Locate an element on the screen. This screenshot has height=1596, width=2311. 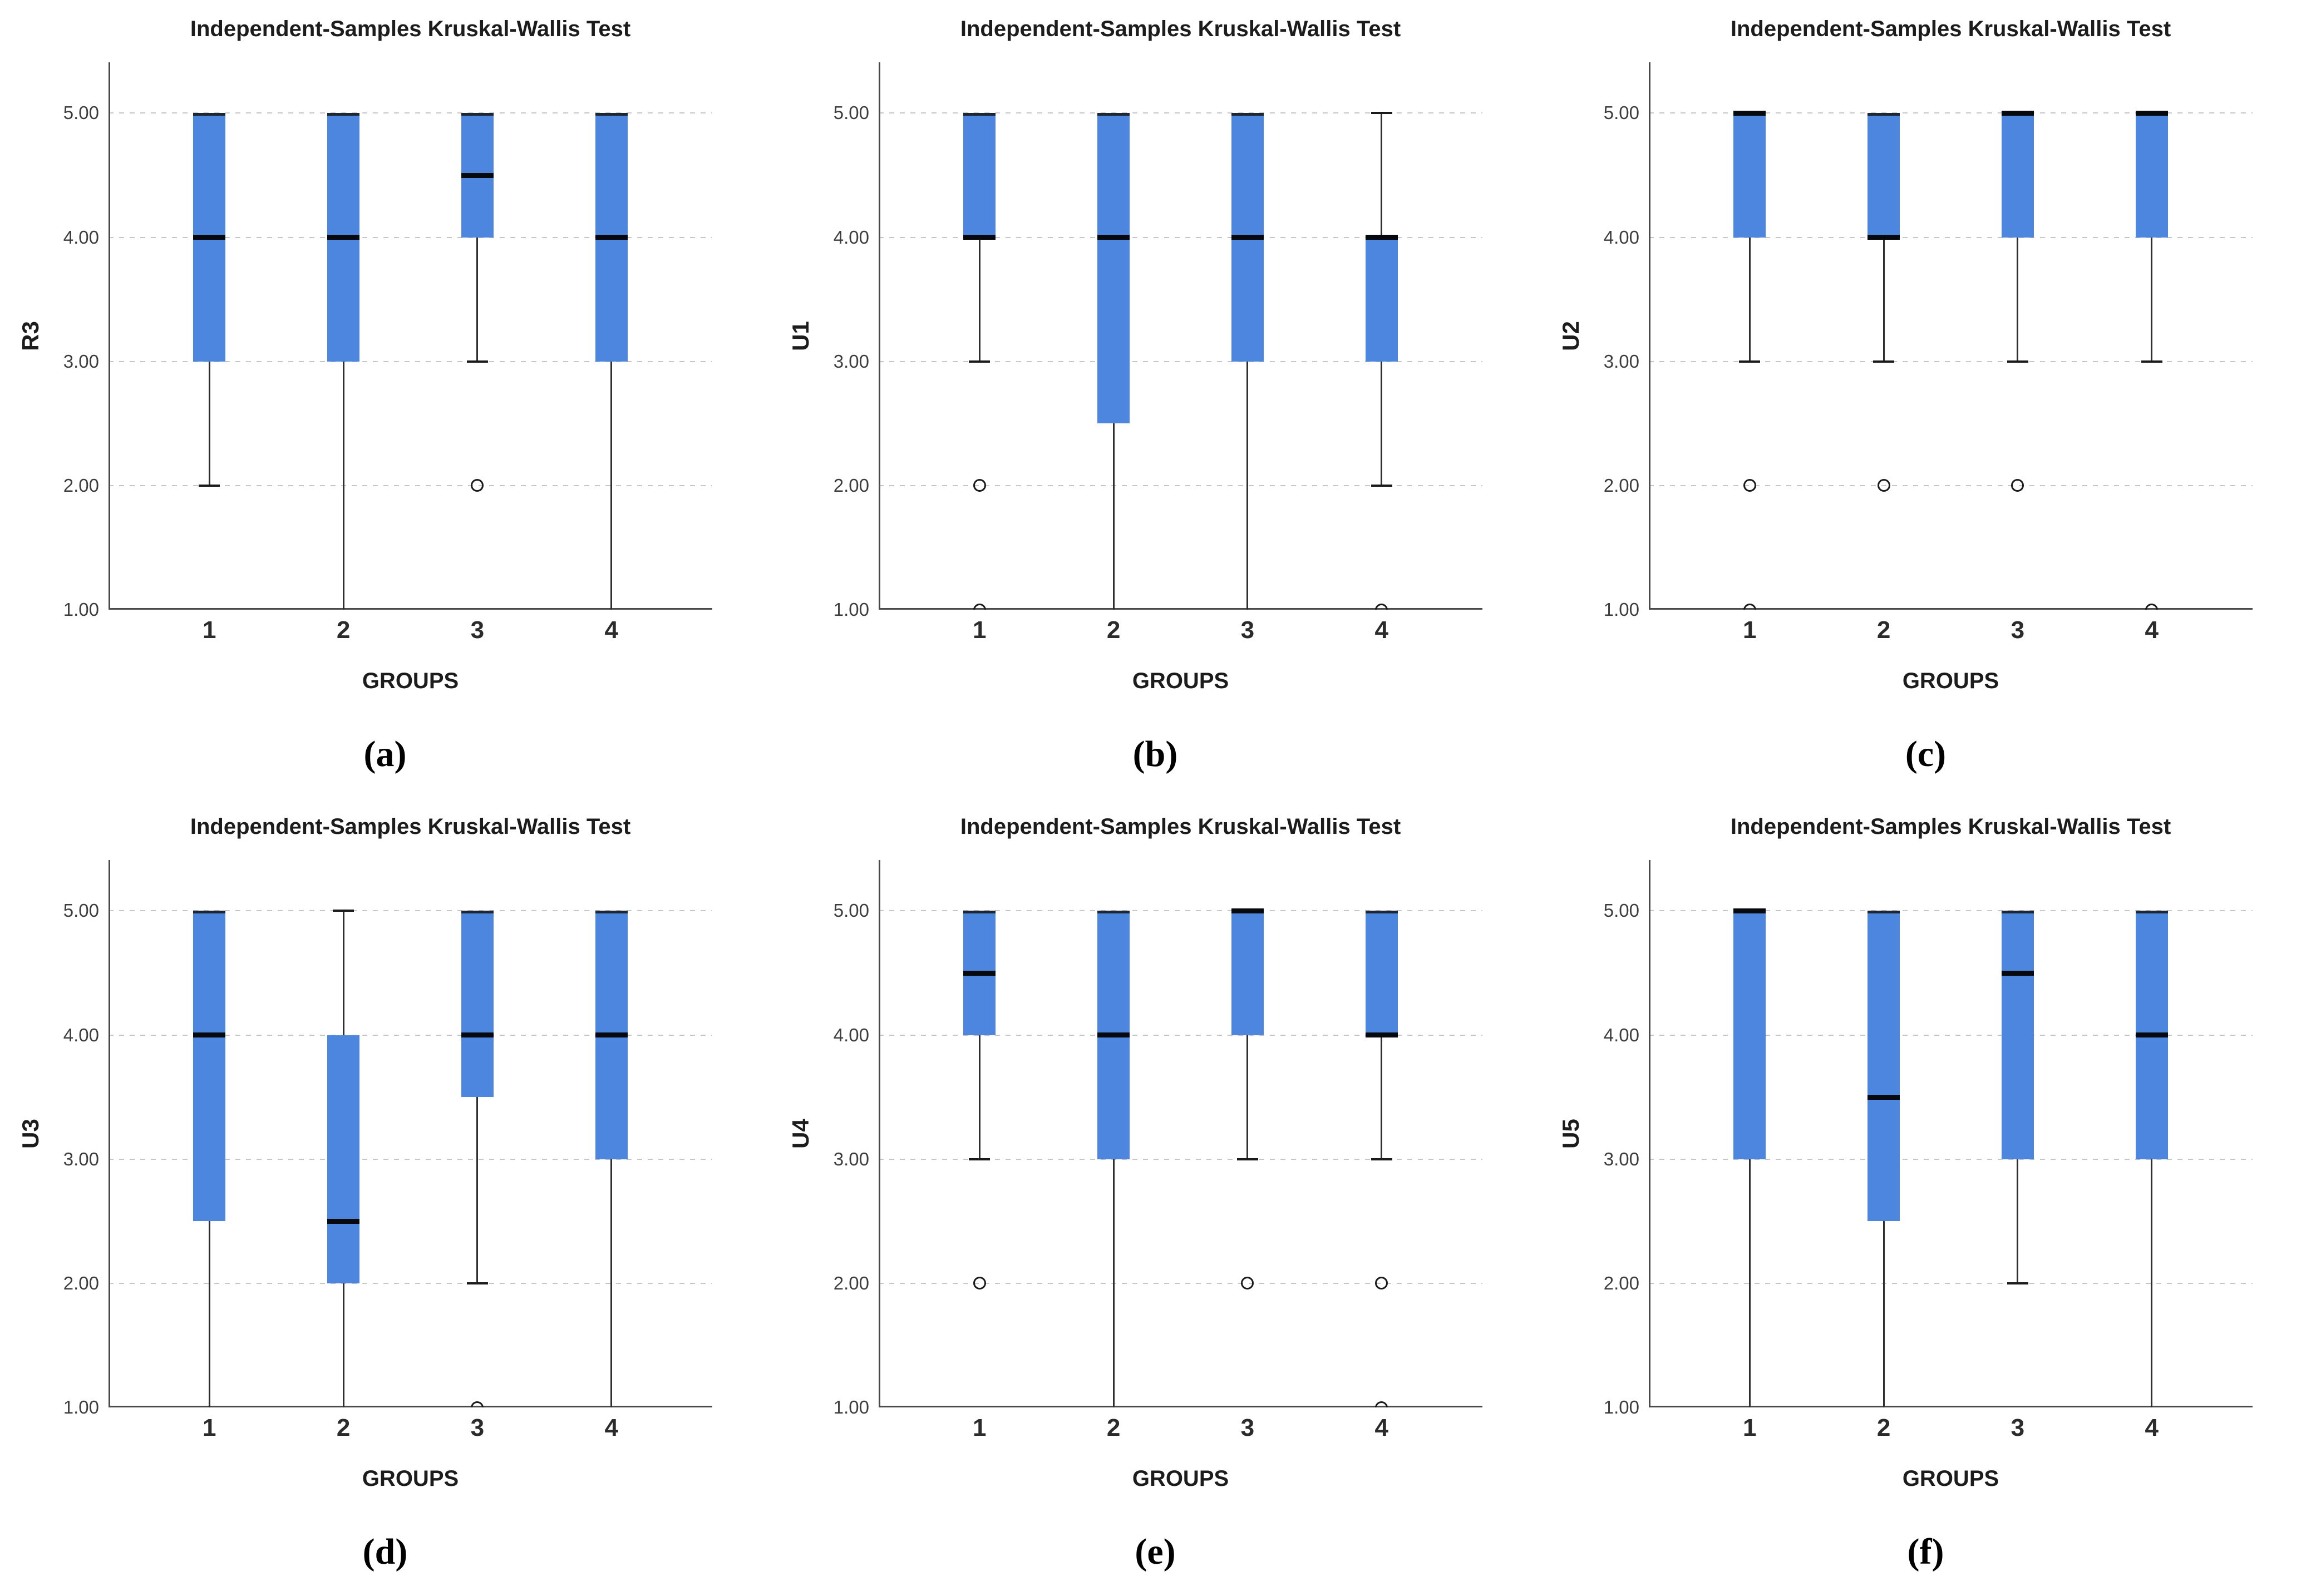
x-axis-line is located at coordinates (1180, 1406).